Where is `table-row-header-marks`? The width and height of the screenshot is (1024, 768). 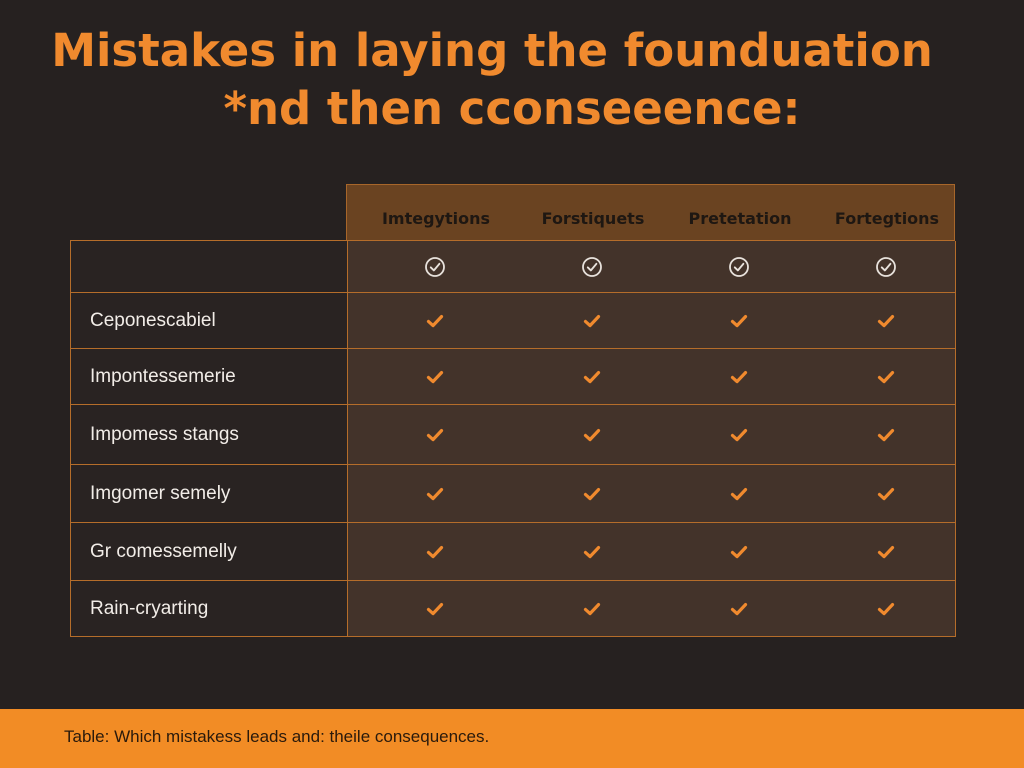
table-row-header-marks is located at coordinates (513, 266).